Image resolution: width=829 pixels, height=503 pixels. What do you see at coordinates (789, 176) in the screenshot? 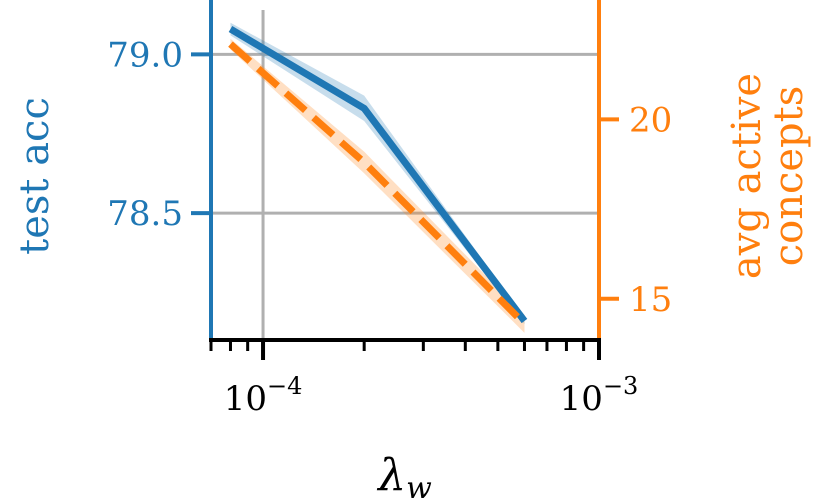
I see `right-axis-label-line-1: concepts` at bounding box center [789, 176].